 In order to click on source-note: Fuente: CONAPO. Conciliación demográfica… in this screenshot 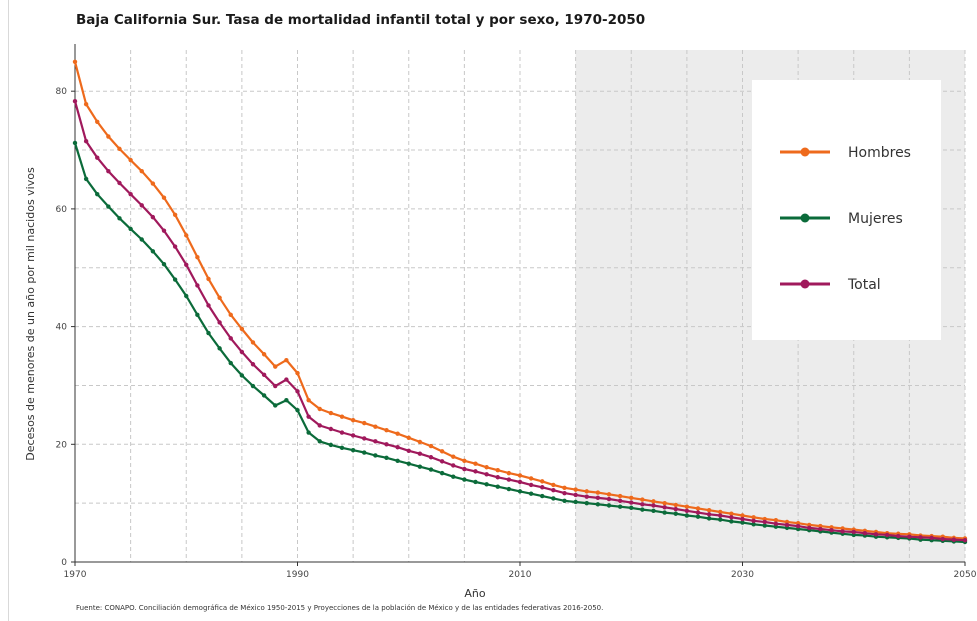, I will do `click(340, 608)`.